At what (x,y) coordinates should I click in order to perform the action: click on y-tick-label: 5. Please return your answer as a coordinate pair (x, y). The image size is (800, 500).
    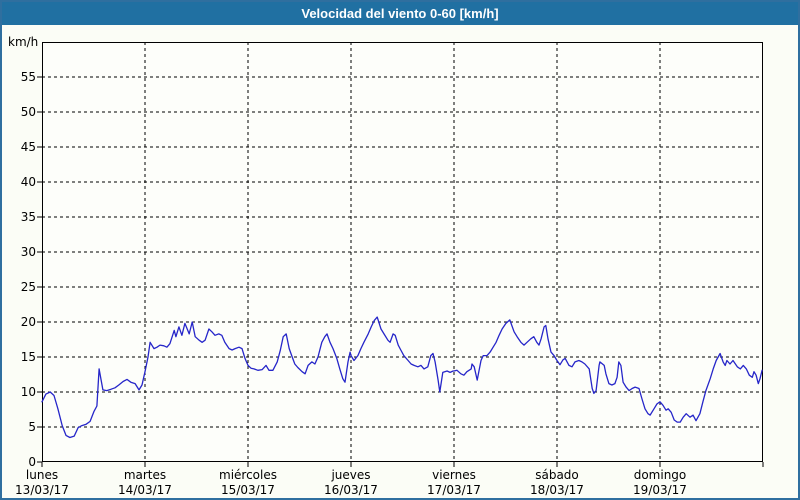
    Looking at the image, I should click on (32, 427).